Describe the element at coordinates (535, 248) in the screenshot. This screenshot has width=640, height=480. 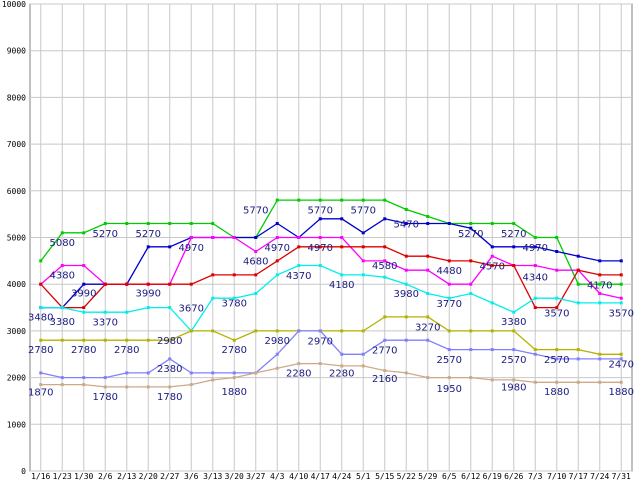
I see `data-label: 4970` at that location.